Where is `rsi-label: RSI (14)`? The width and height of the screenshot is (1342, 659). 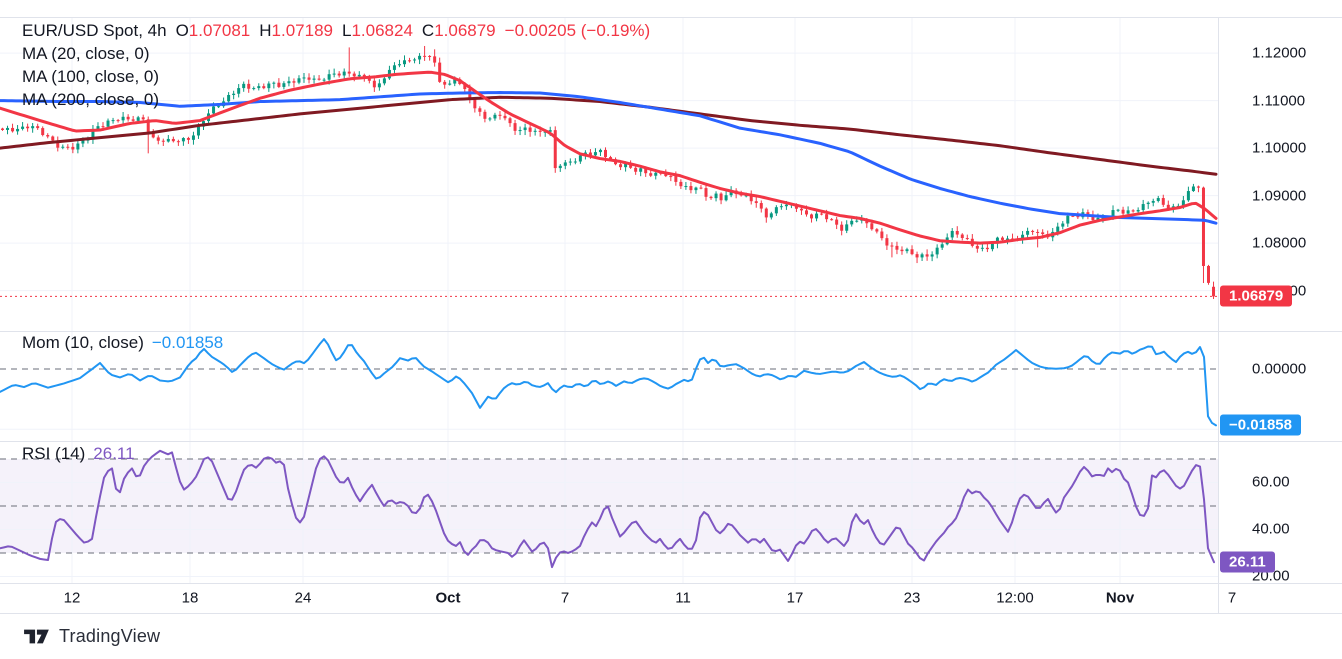
rsi-label: RSI (14) is located at coordinates (54, 453).